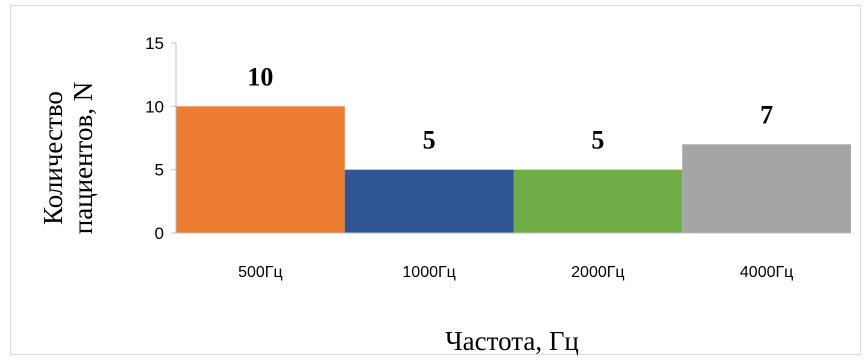  I want to click on y-tick-label: 15, so click(154, 43).